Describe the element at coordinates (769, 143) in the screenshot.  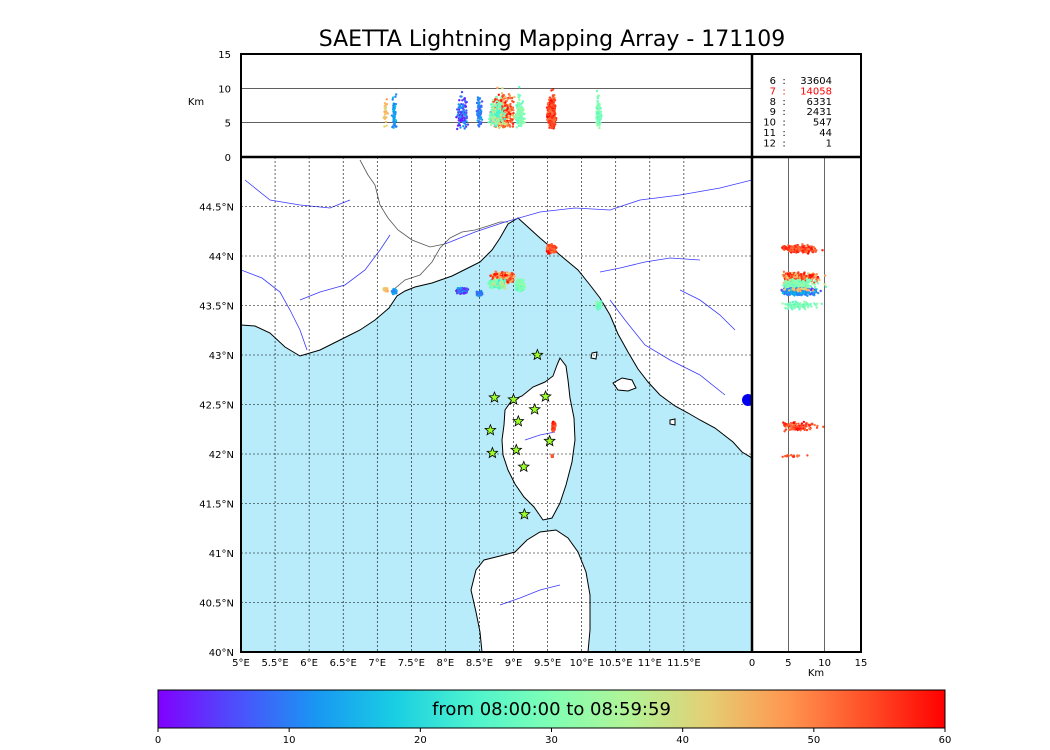
I see `station-count-stations: 12` at that location.